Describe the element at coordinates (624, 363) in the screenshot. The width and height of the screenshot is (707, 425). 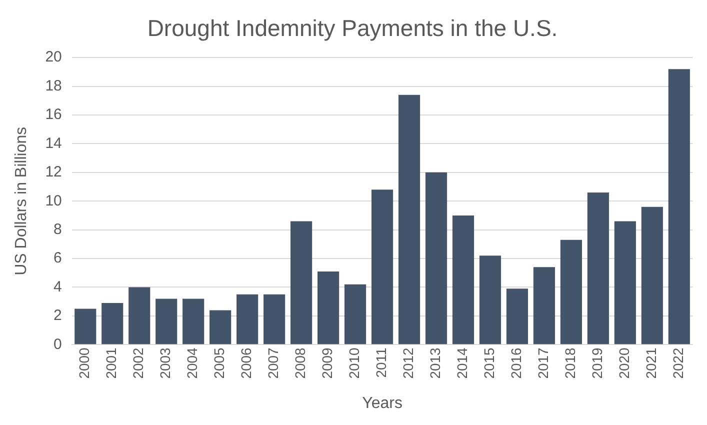
I see `x-tick-label: 2020` at that location.